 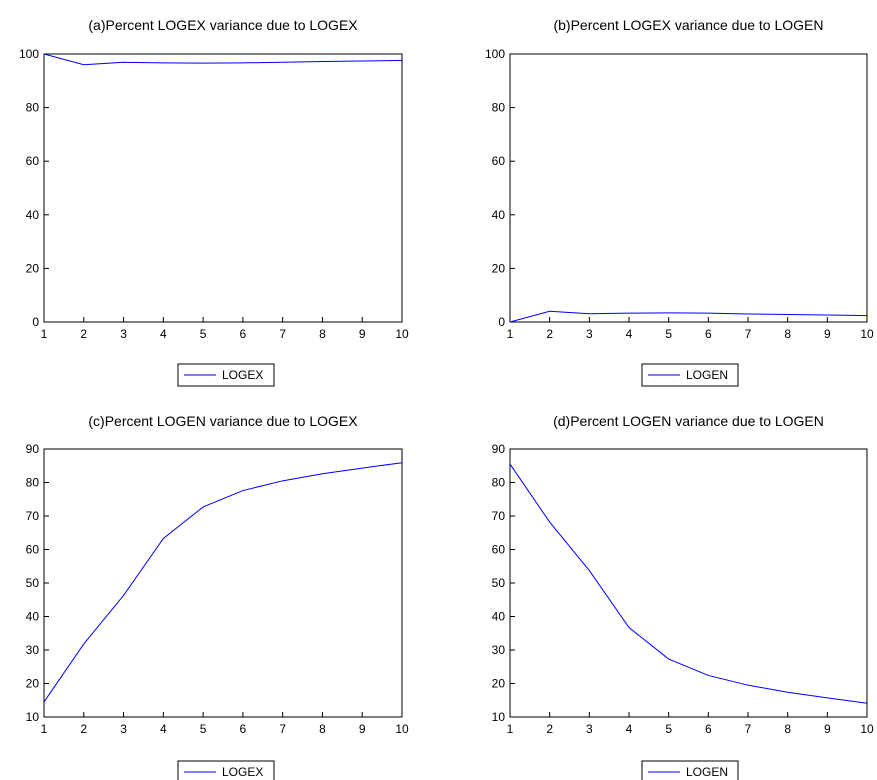 I want to click on series-line-logen, so click(x=688, y=316).